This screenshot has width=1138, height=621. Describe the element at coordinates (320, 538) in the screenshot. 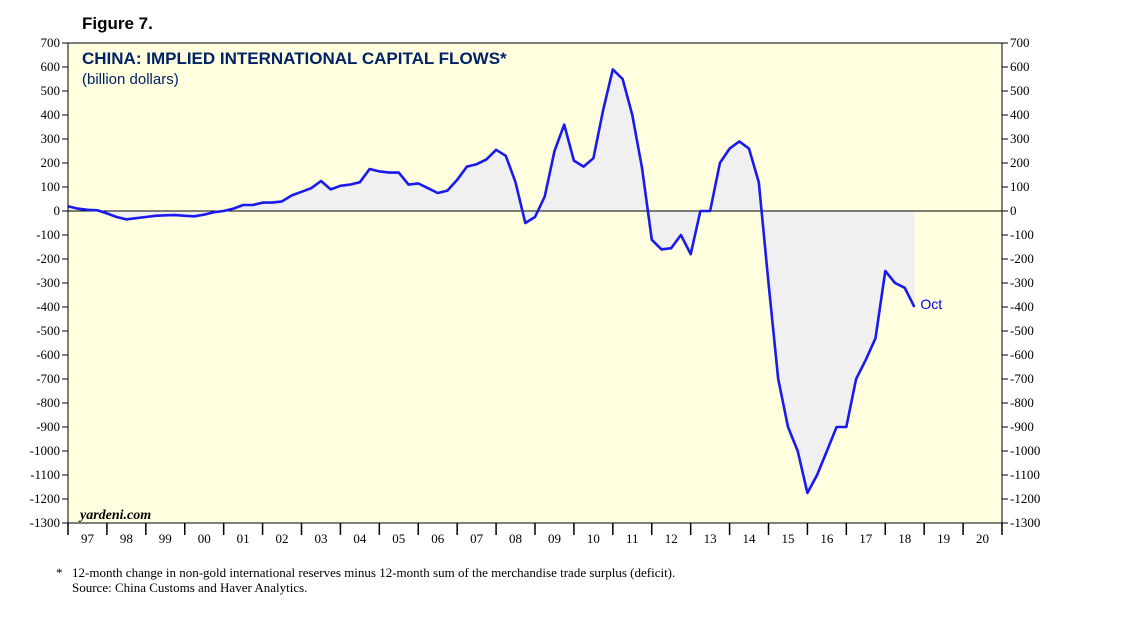

I see `x-tick-label: 03` at that location.